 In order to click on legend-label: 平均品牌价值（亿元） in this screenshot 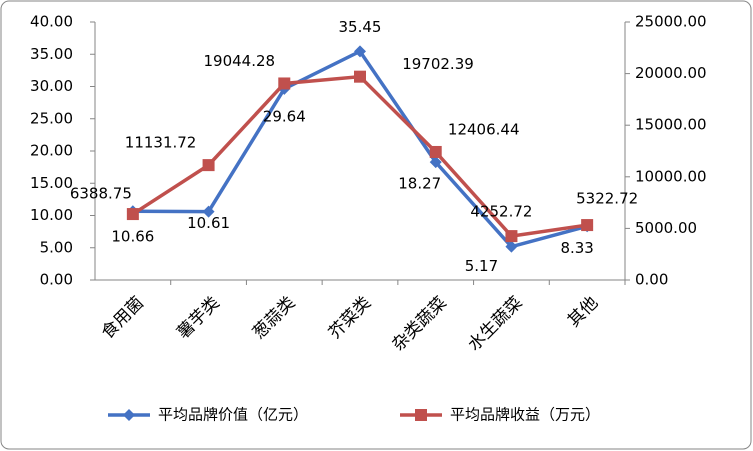, I will do `click(233, 415)`.